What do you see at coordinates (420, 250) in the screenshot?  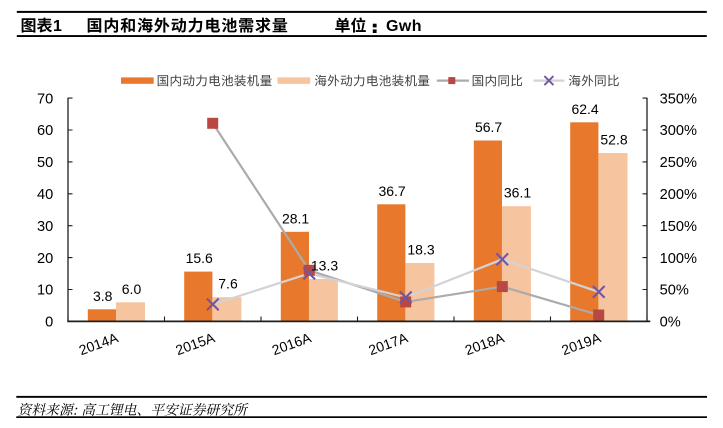 I see `svg-text: 18.3` at bounding box center [420, 250].